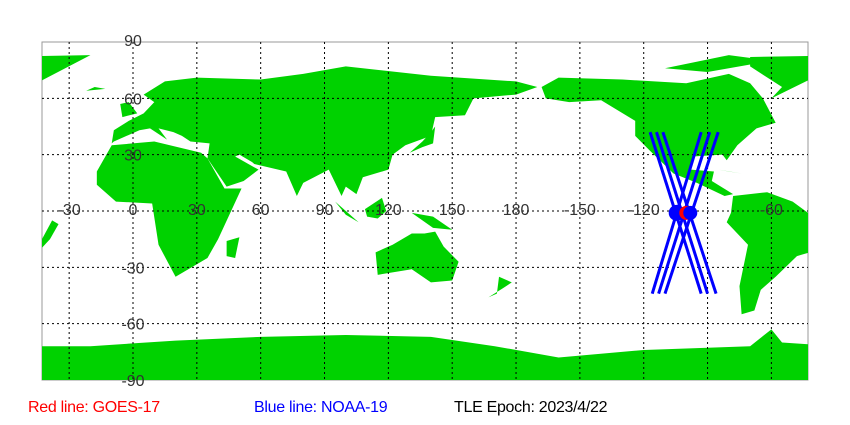 The width and height of the screenshot is (850, 425). I want to click on lon-label: 120, so click(388, 210).